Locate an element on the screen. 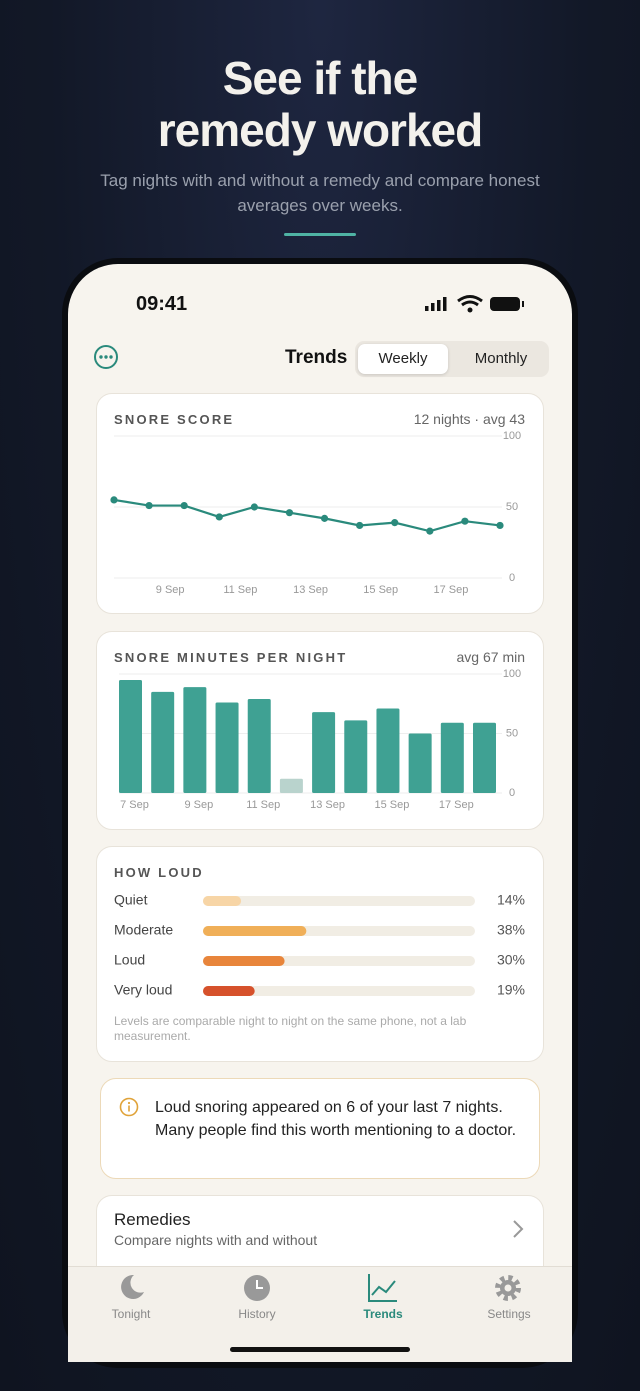  nav-title: Trends is located at coordinates (316, 357).